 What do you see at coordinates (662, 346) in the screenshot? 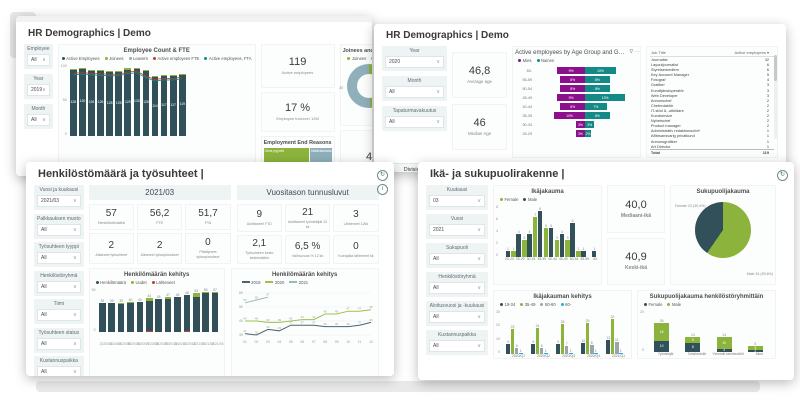
I see `female-segment: 10` at bounding box center [662, 346].